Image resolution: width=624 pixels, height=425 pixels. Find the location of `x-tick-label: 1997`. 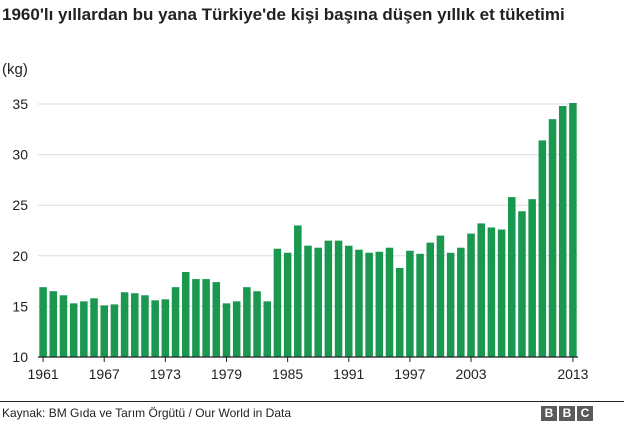

x-tick-label: 1997 is located at coordinates (409, 374).